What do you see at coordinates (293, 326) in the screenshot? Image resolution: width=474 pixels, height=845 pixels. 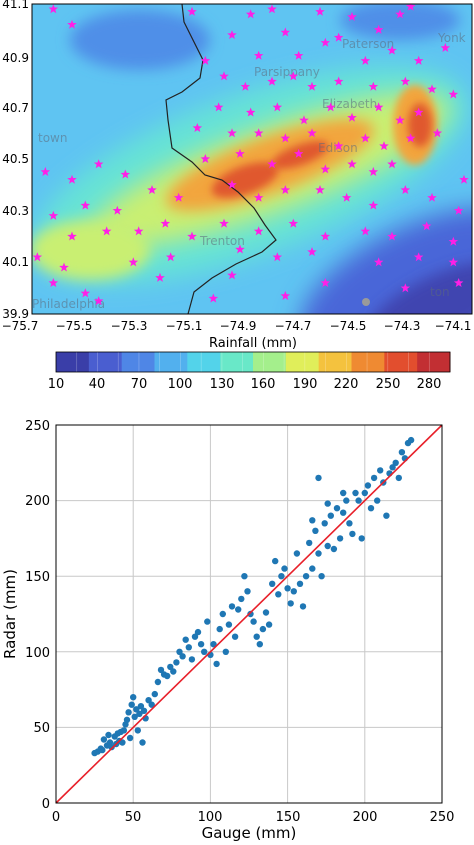 I see `map-x-tick-label: −74.7` at bounding box center [293, 326].